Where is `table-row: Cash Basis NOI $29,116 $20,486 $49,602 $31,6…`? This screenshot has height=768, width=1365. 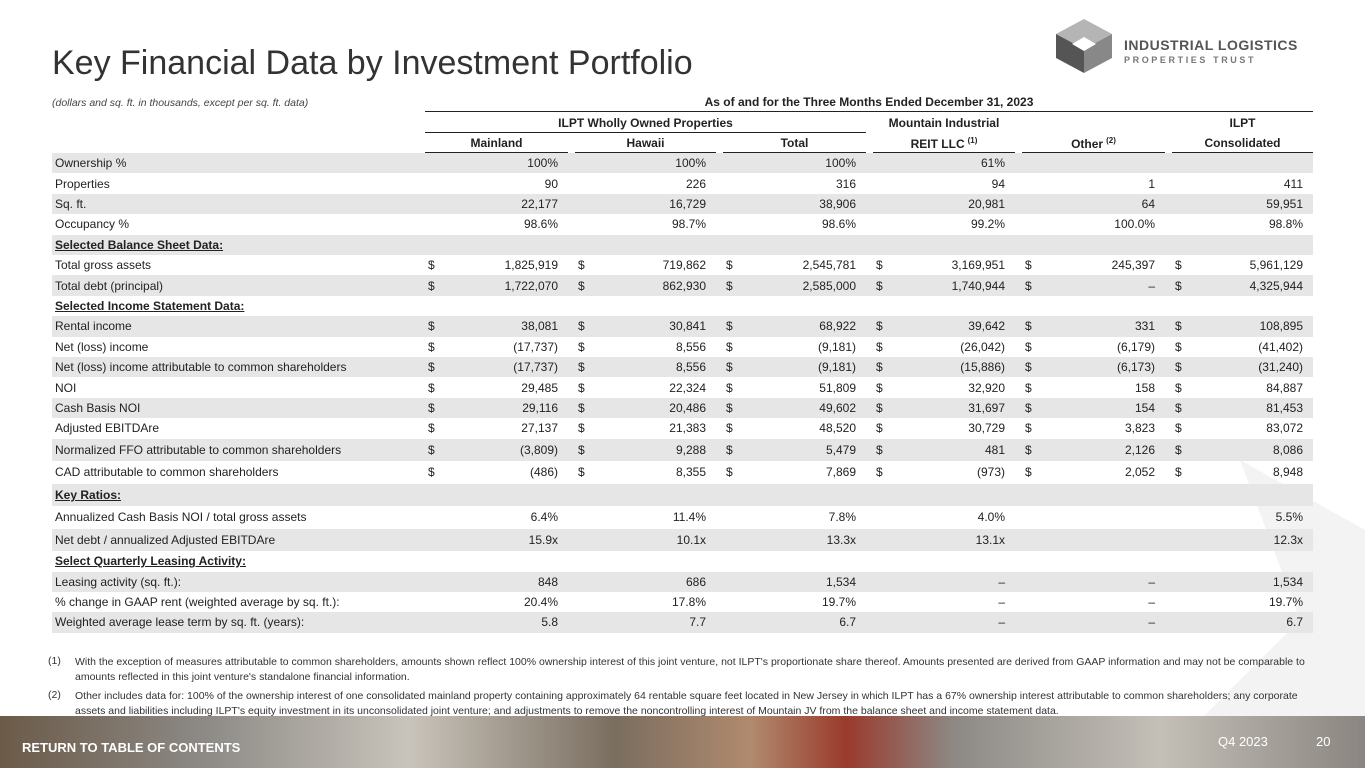
table-row: Cash Basis NOI $29,116 $20,486 $49,602 $31,6… is located at coordinates (682, 408).